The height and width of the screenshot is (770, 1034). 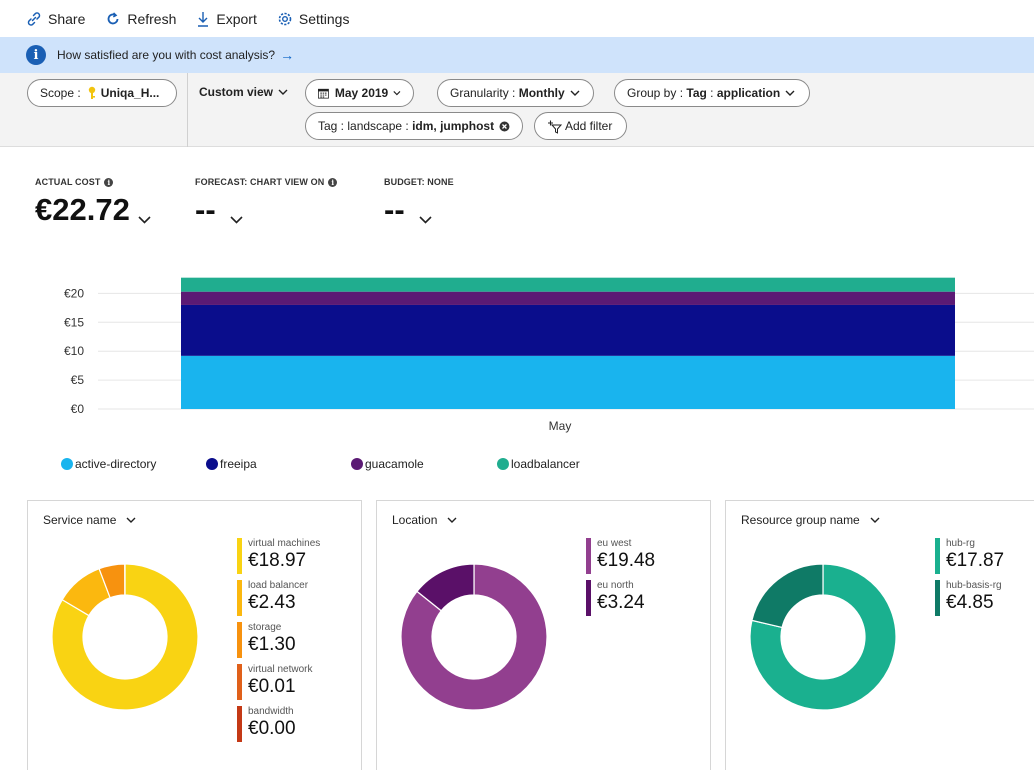 I want to click on legend-label: guacamole, so click(x=394, y=464).